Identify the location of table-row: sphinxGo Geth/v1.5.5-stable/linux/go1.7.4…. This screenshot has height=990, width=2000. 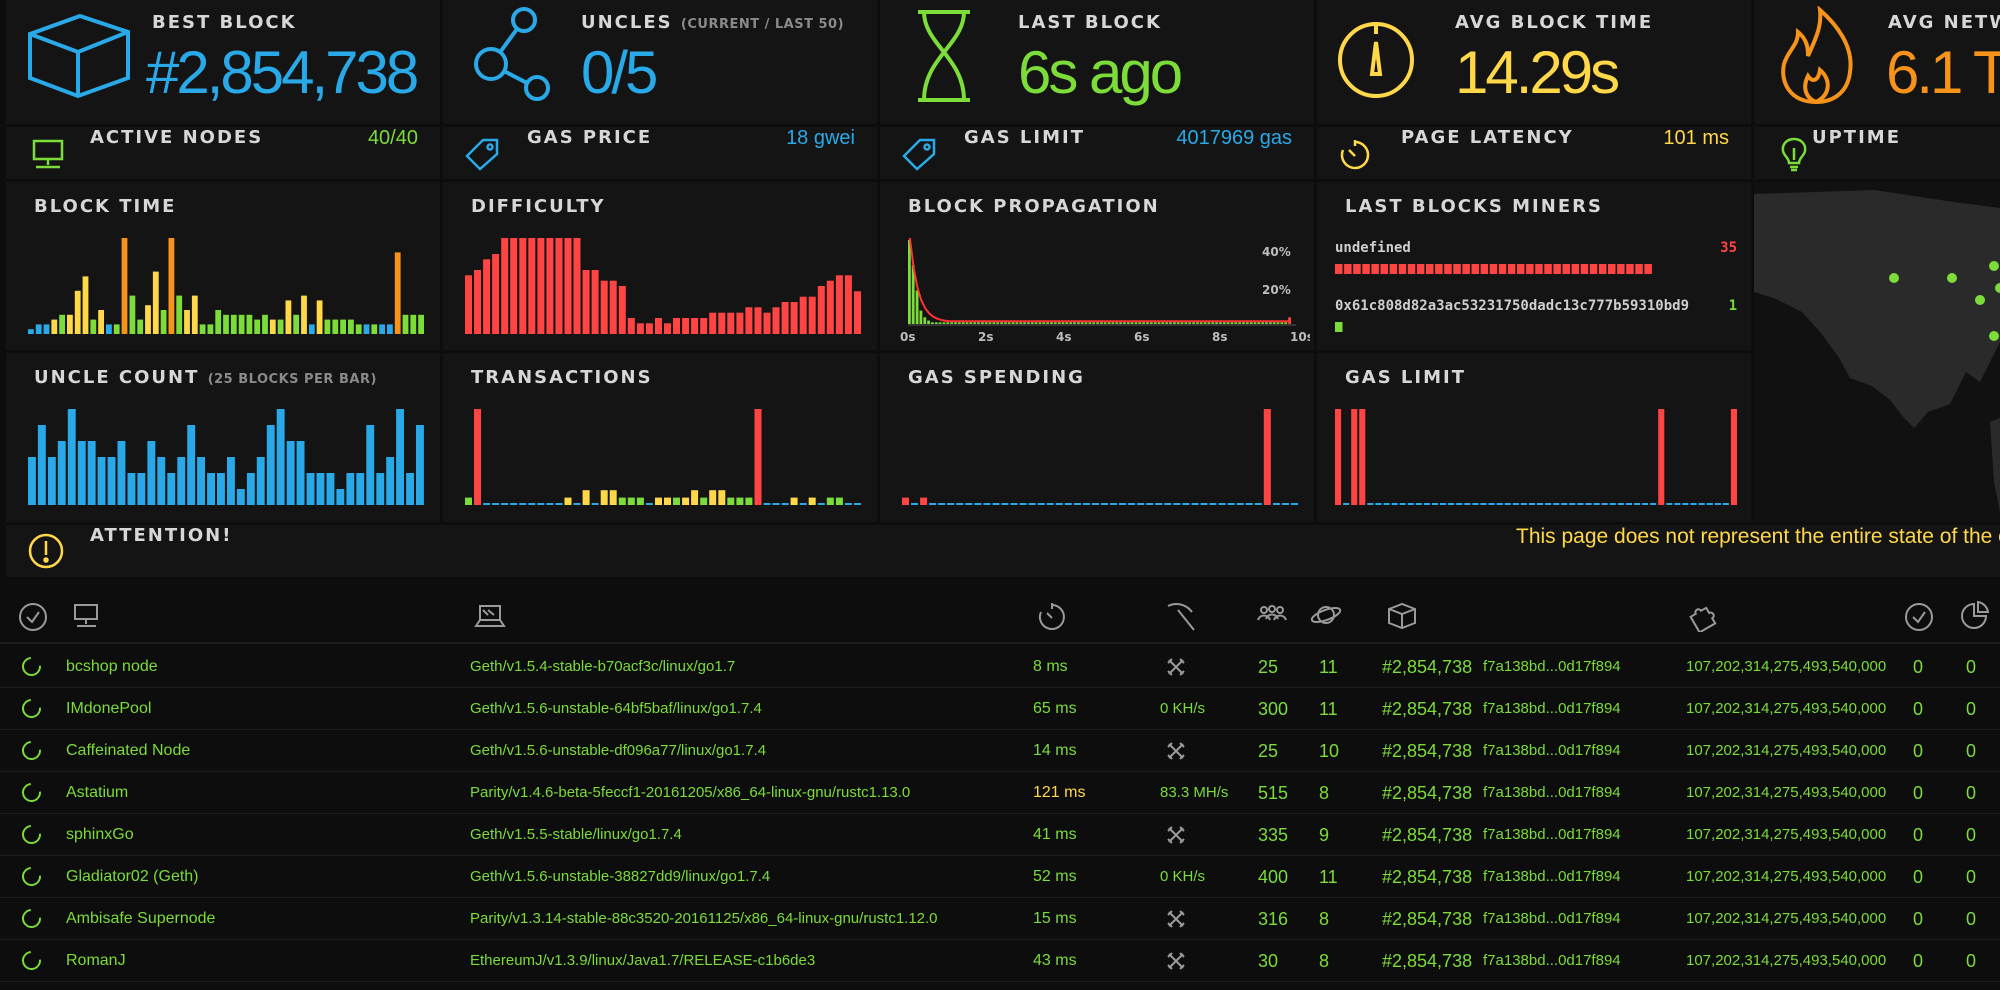
(1000, 835).